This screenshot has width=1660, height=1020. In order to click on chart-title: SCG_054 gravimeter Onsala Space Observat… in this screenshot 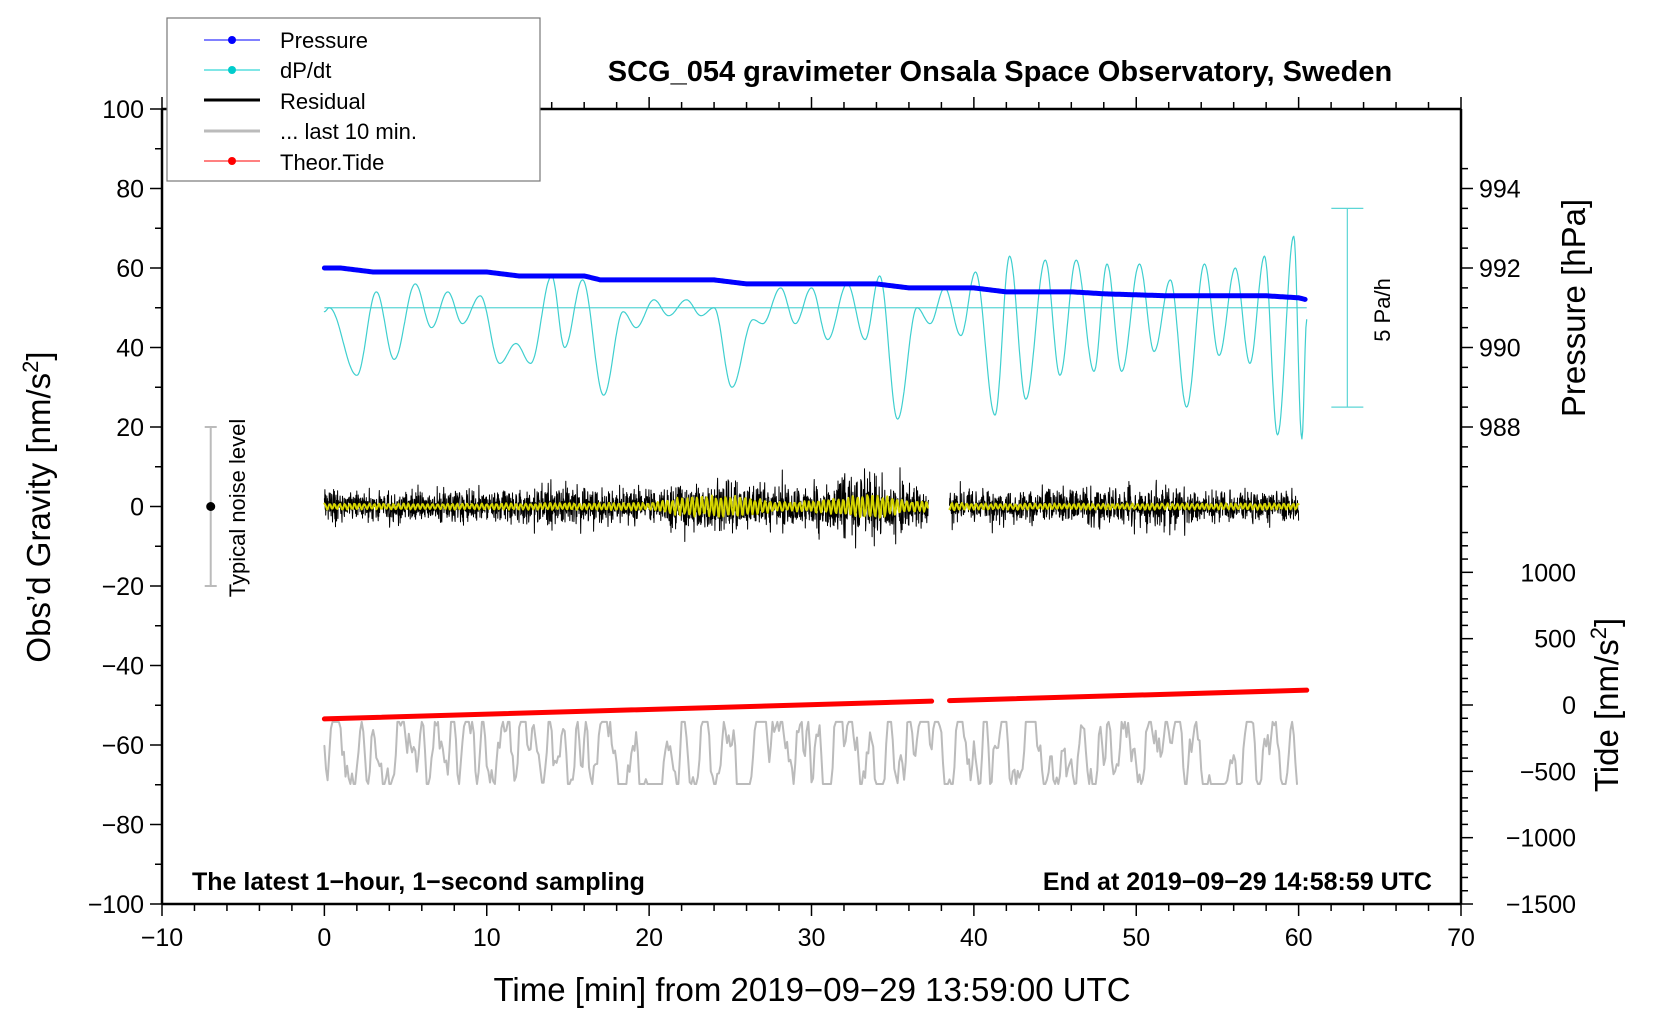, I will do `click(1000, 72)`.